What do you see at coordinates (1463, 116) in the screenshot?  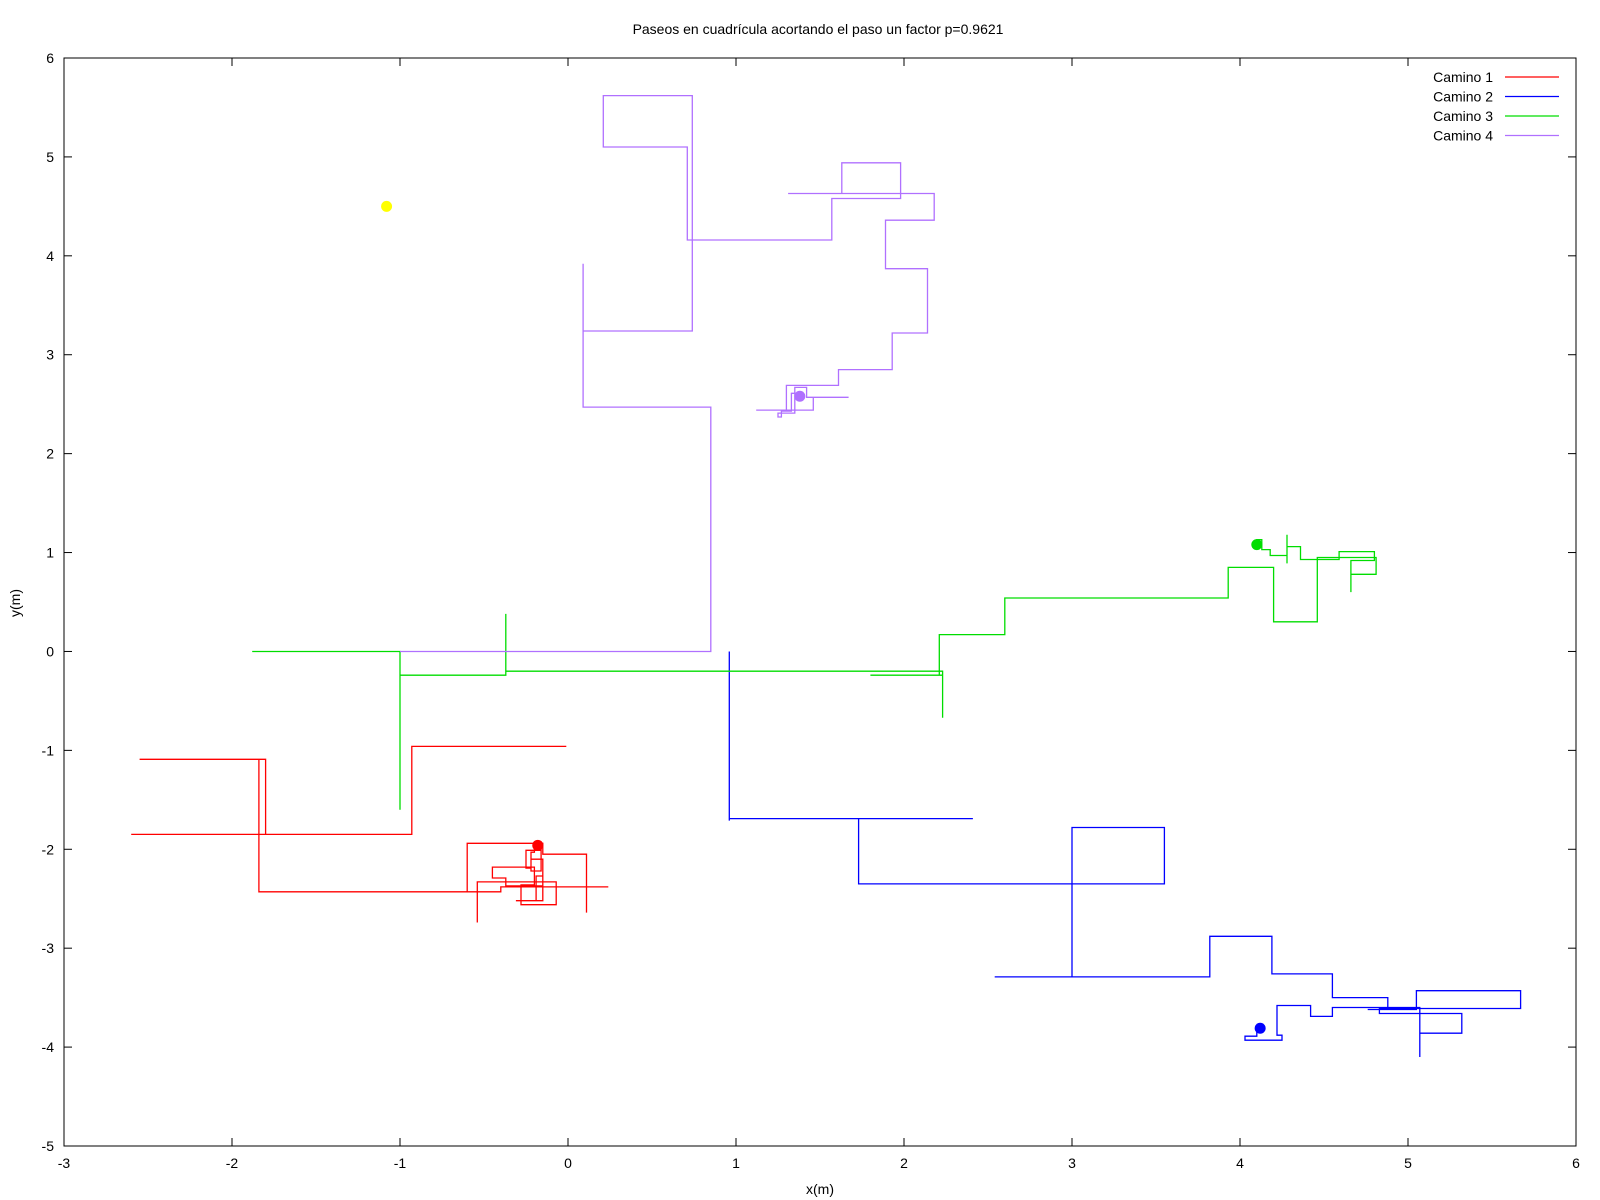 I see `legend-label-camino-3: Camino 3` at bounding box center [1463, 116].